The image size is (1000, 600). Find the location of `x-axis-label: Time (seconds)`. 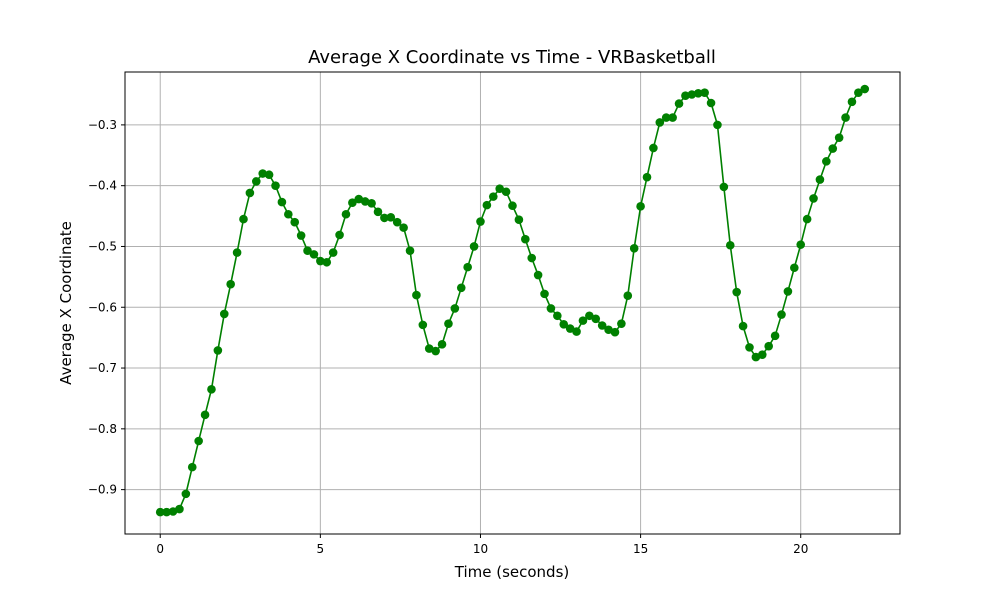

x-axis-label: Time (seconds) is located at coordinates (512, 572).